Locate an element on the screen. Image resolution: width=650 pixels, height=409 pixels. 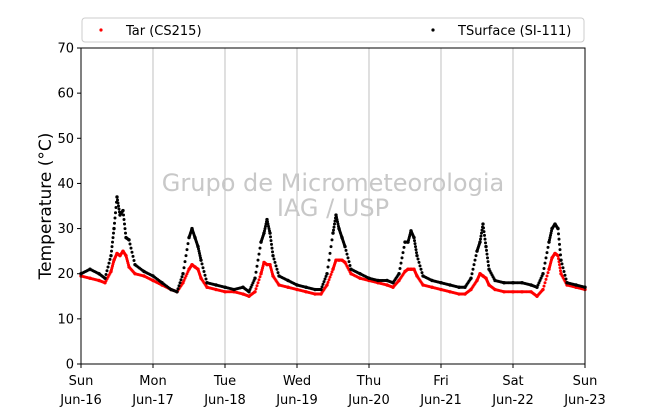
x-tick-label-date: Jun-19 is located at coordinates (296, 400).